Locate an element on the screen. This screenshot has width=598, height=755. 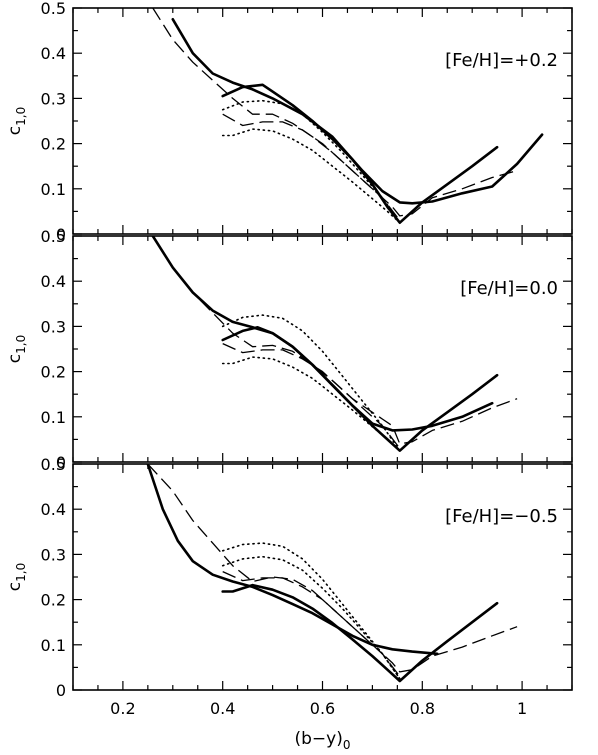
x-tick-label: 0.8 is located at coordinates (422, 708).